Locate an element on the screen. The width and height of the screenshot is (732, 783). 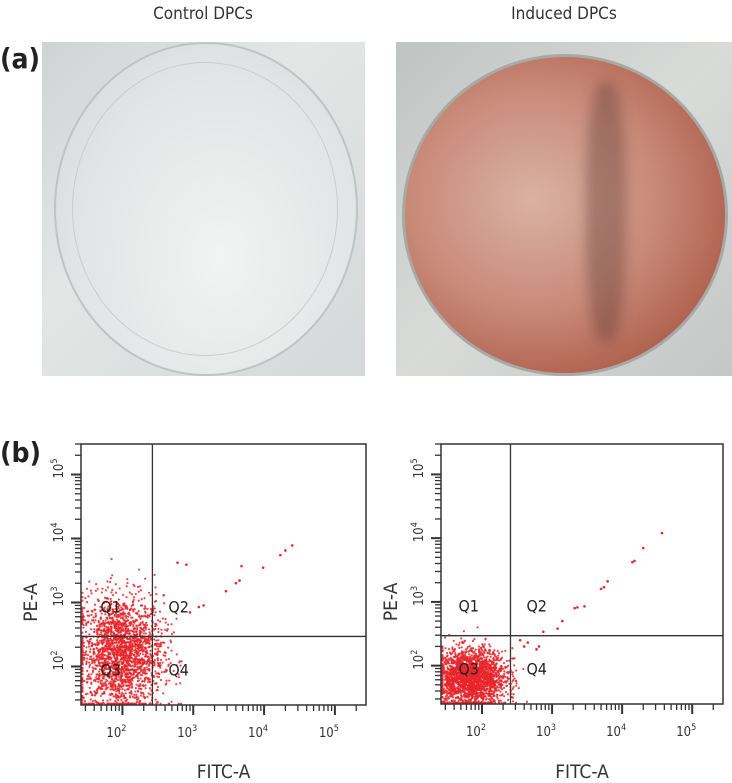
x-tick-label: 105 is located at coordinates (686, 731).